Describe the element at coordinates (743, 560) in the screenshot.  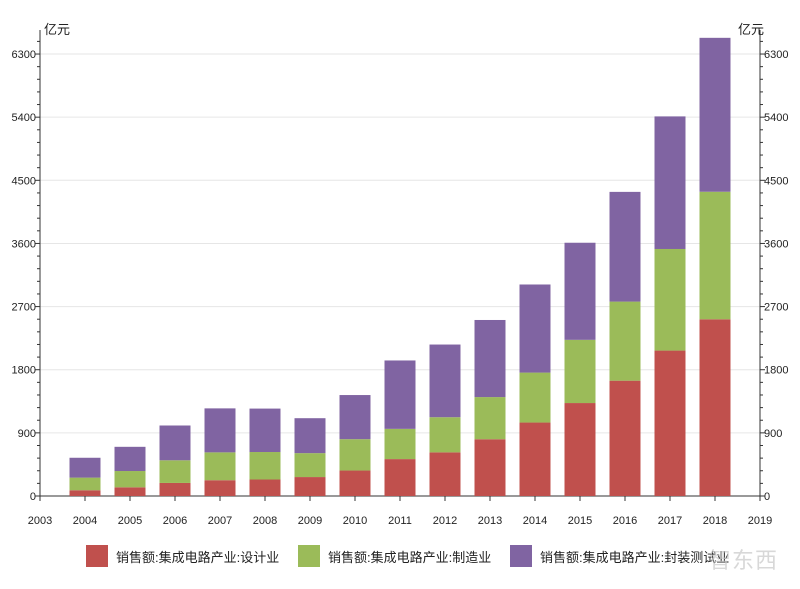
I see `watermark-logo: 智东西` at that location.